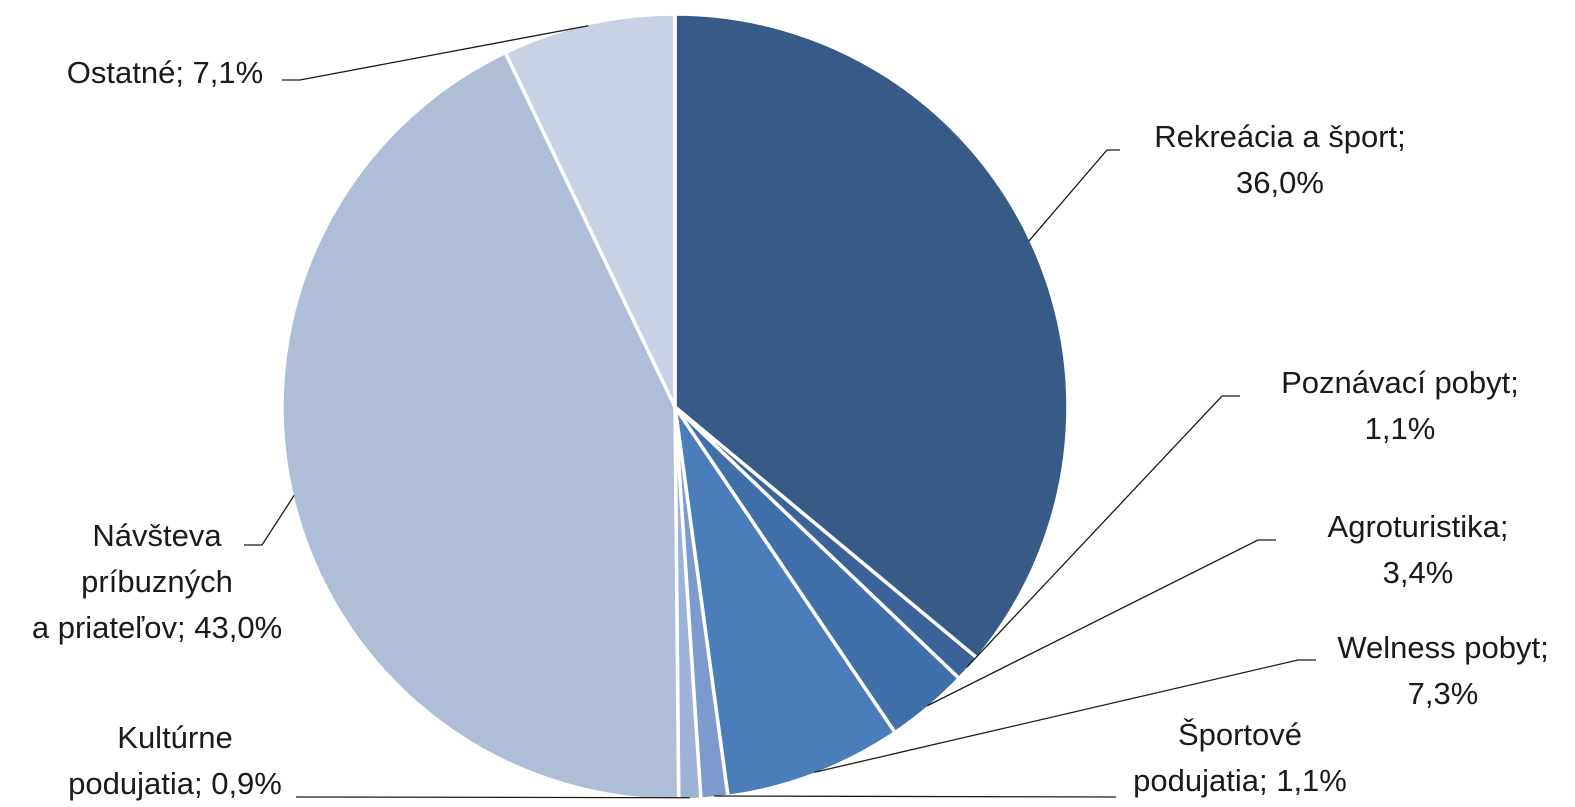 The height and width of the screenshot is (807, 1575). I want to click on leader-line-navsteva, so click(269, 520).